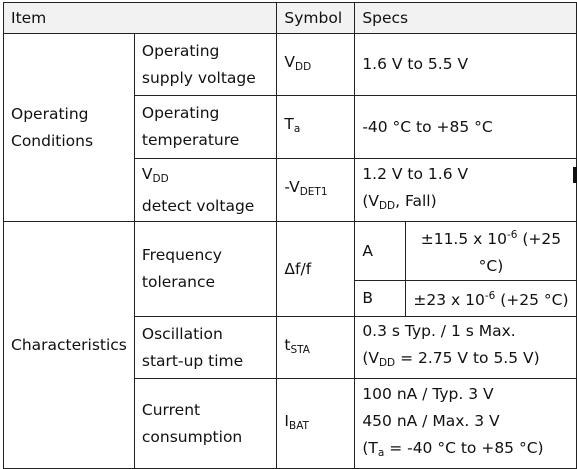  What do you see at coordinates (467, 358) in the screenshot?
I see `spec-line2-post: = 2.75 V to 5.5 V)` at bounding box center [467, 358].